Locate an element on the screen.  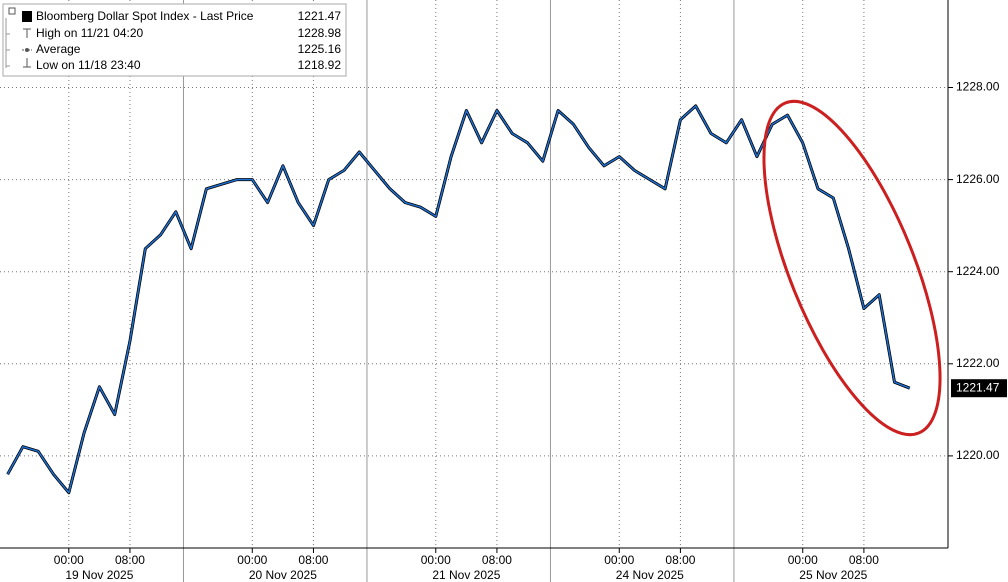
legend-value: 1218.92 is located at coordinates (320, 65).